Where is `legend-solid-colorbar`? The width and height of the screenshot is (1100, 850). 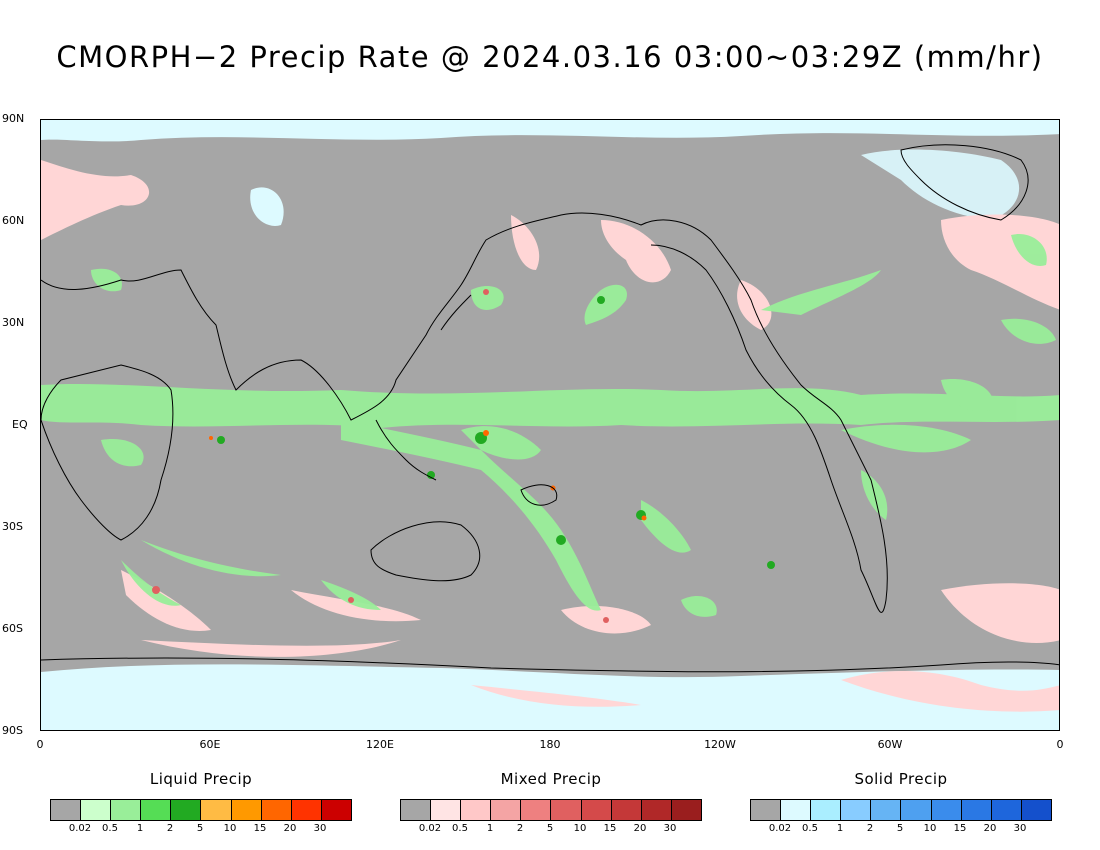
legend-solid-colorbar is located at coordinates (901, 810).